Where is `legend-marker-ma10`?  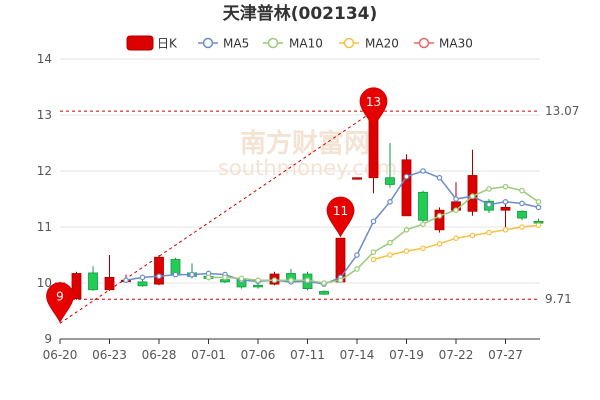 legend-marker-ma10 is located at coordinates (273, 43).